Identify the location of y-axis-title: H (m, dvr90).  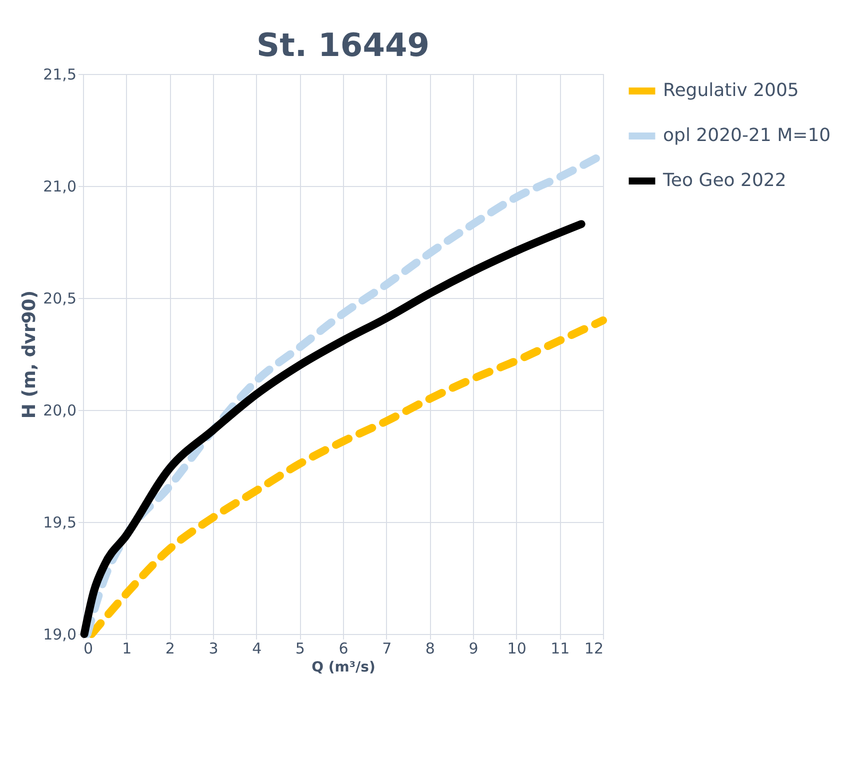
(29, 354).